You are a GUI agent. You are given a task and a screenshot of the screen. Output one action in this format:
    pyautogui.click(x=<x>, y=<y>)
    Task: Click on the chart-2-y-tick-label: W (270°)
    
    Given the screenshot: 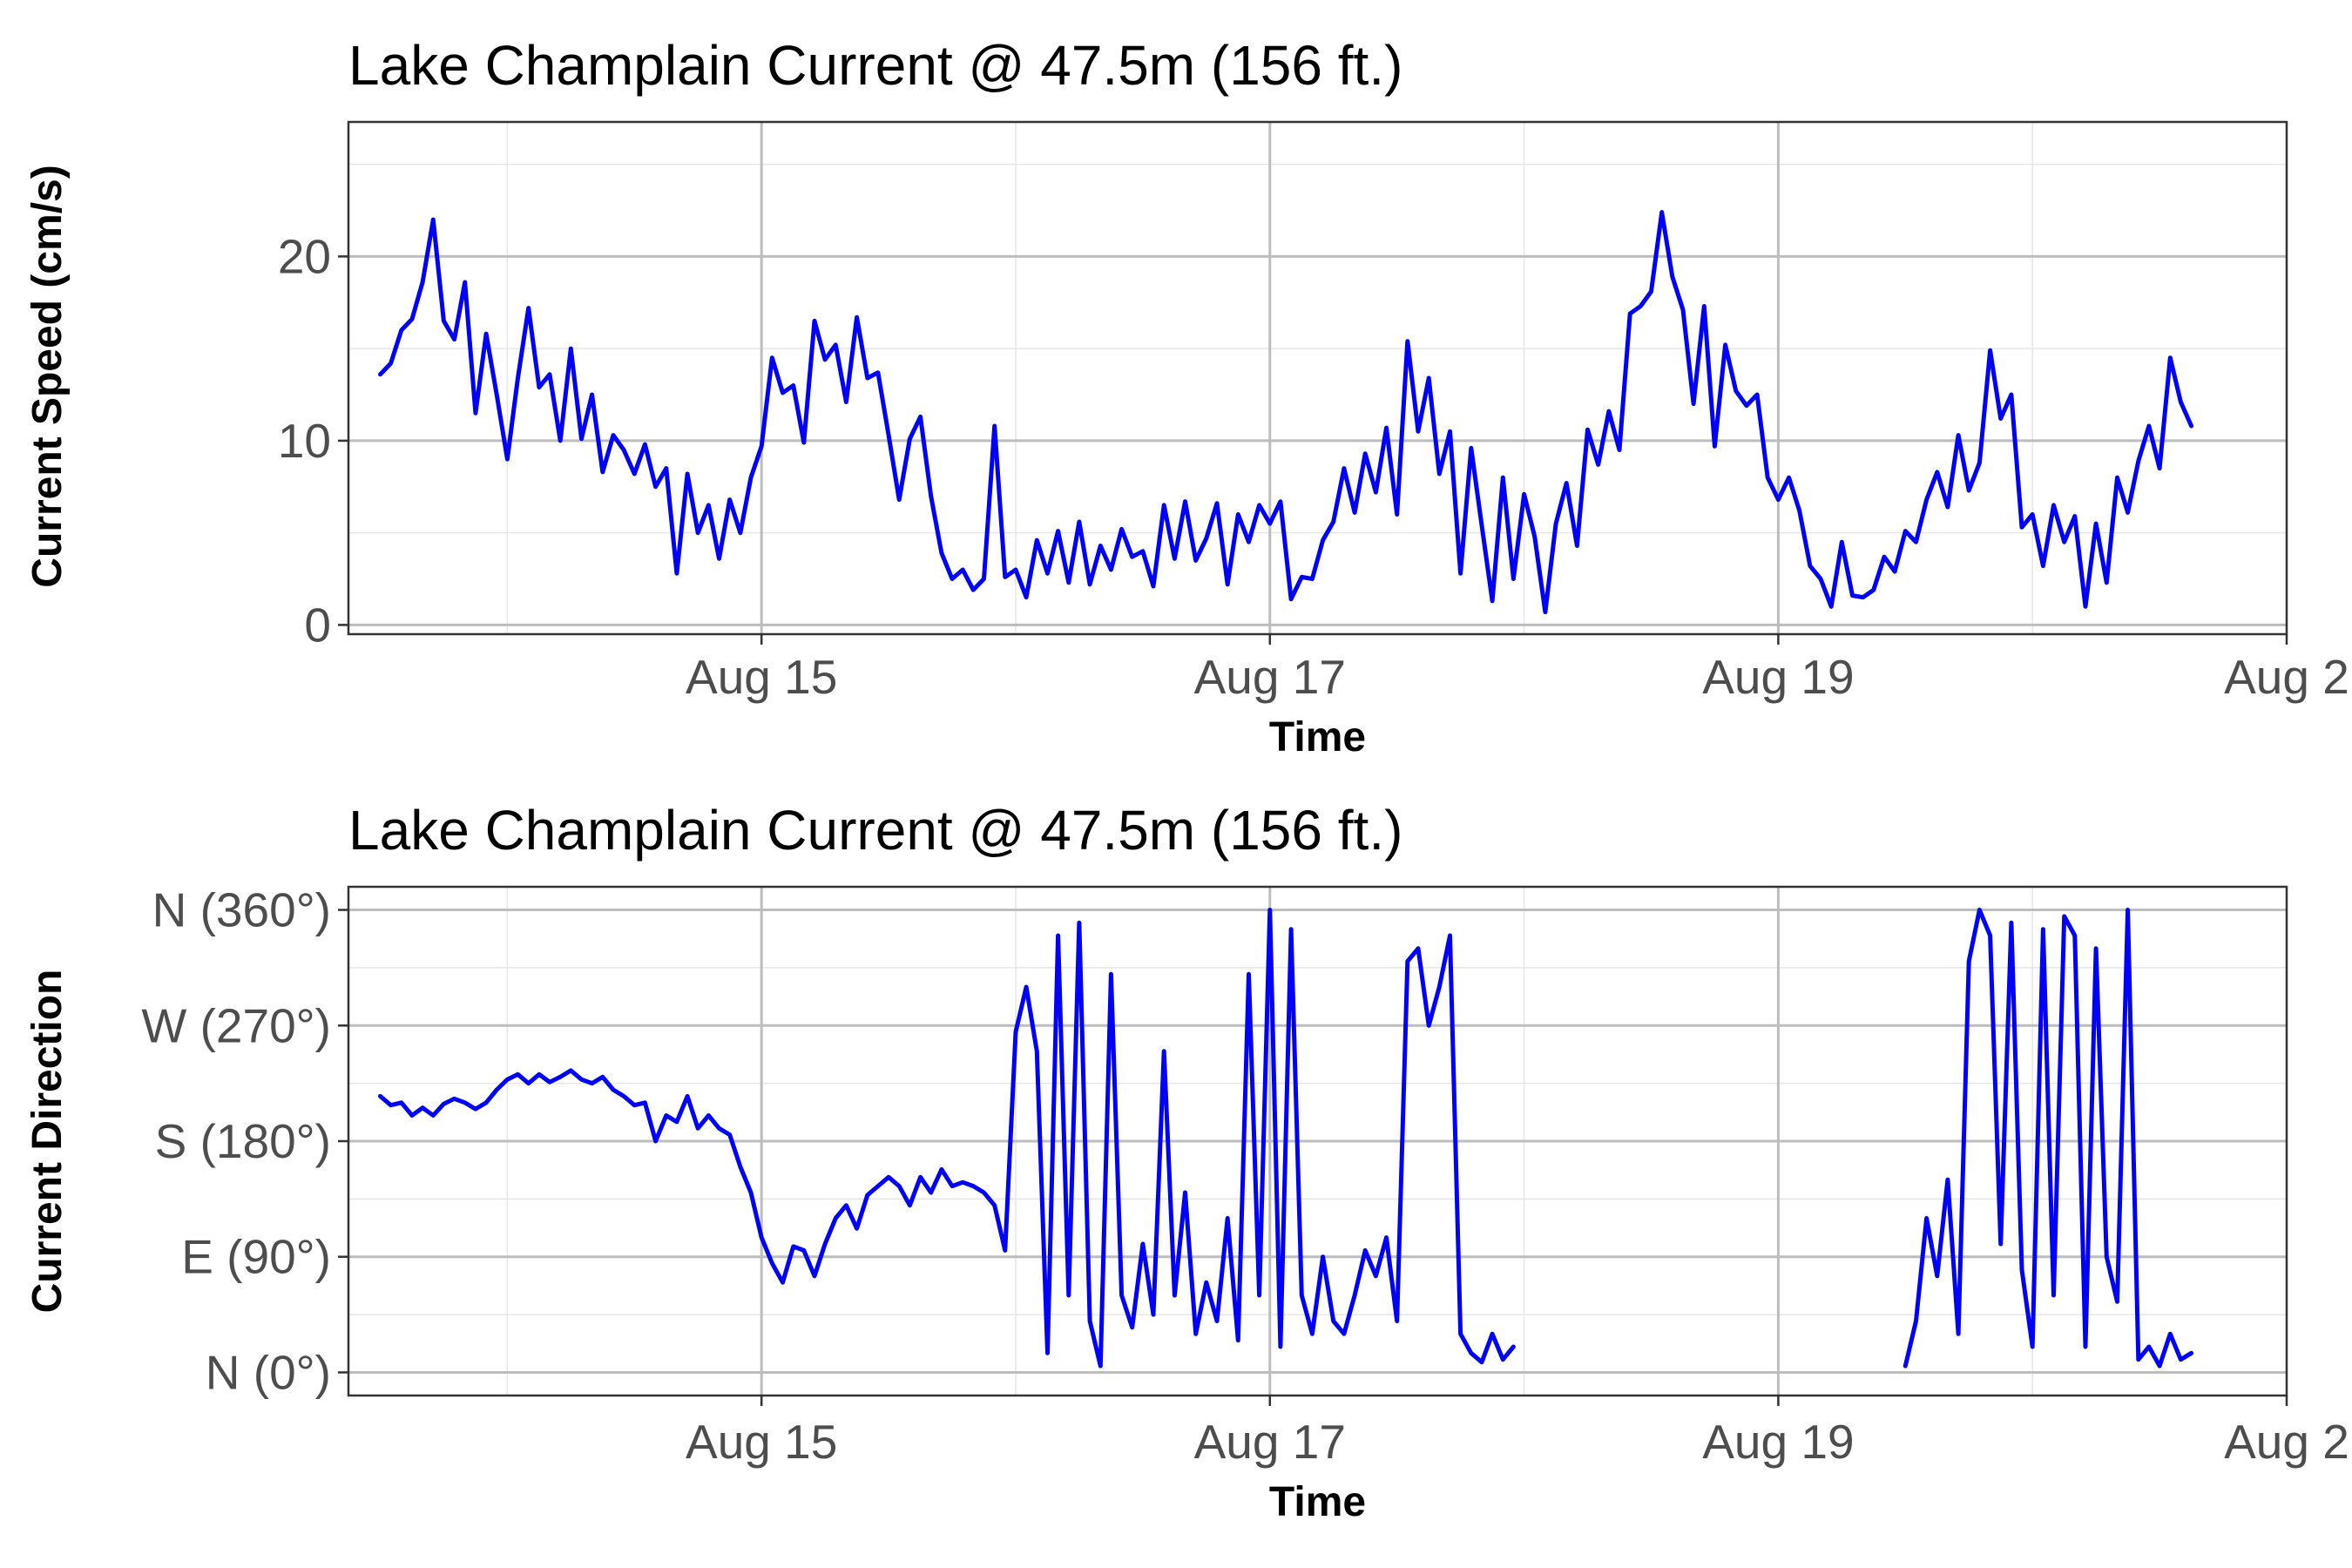 What is the action you would take?
    pyautogui.click(x=236, y=1025)
    